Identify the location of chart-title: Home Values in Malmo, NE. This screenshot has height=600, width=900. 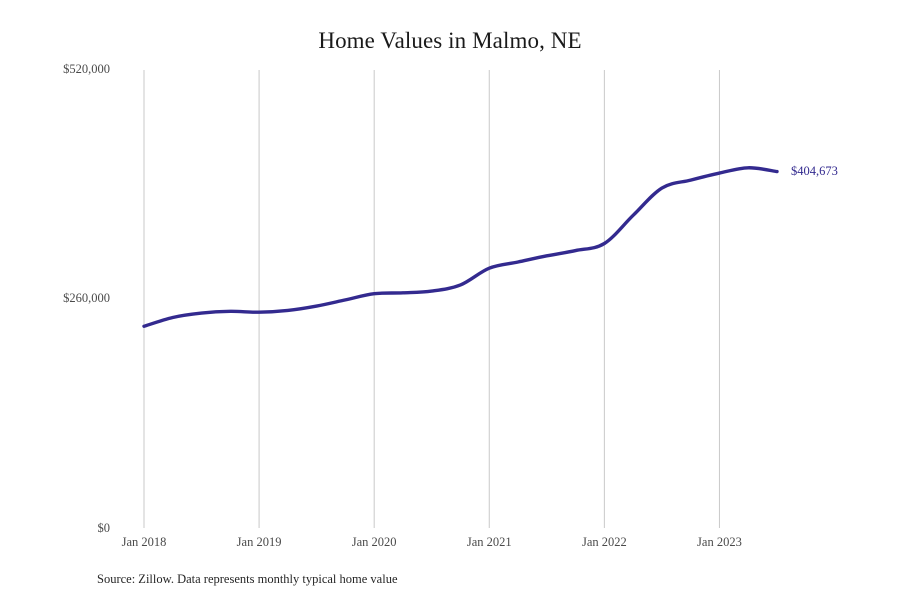
(450, 40).